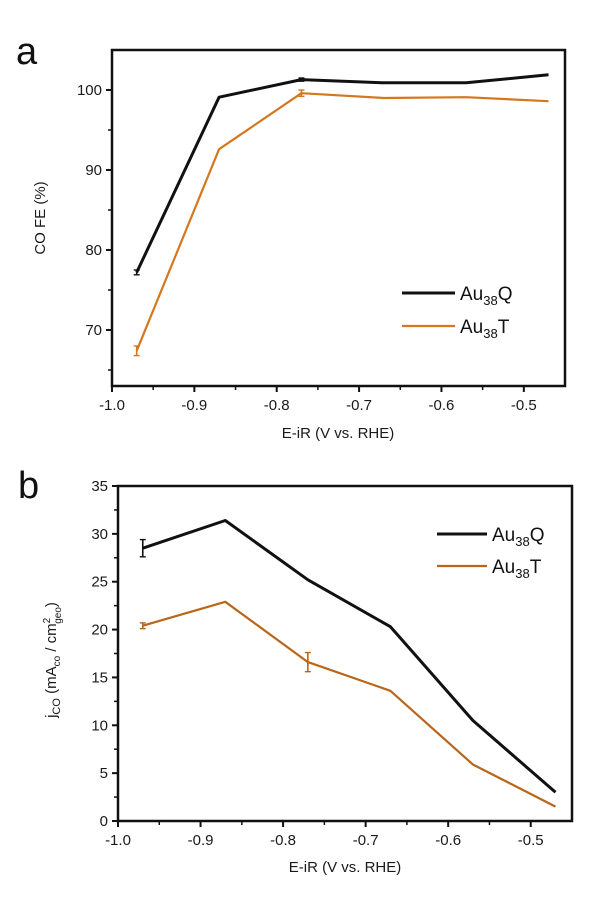  I want to click on ylabel-unit-sub: co, so click(57, 660).